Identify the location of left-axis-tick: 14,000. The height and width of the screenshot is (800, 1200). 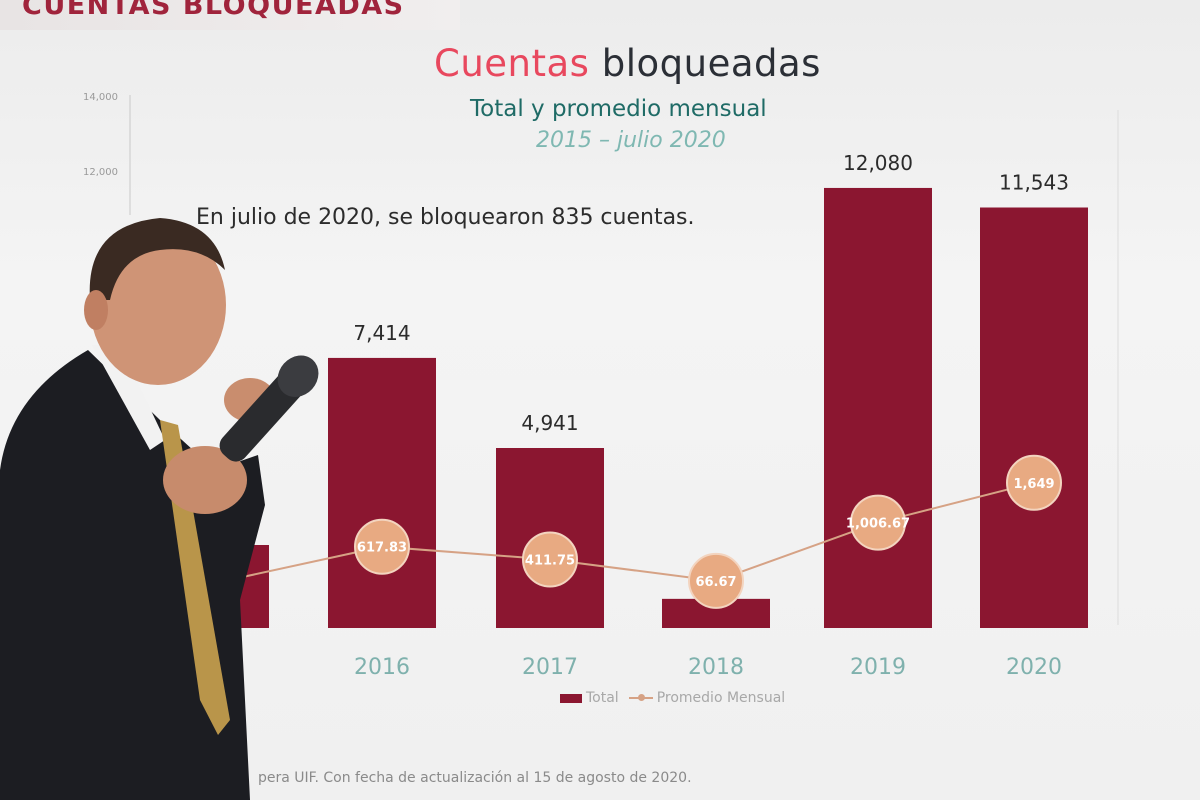
(100, 97).